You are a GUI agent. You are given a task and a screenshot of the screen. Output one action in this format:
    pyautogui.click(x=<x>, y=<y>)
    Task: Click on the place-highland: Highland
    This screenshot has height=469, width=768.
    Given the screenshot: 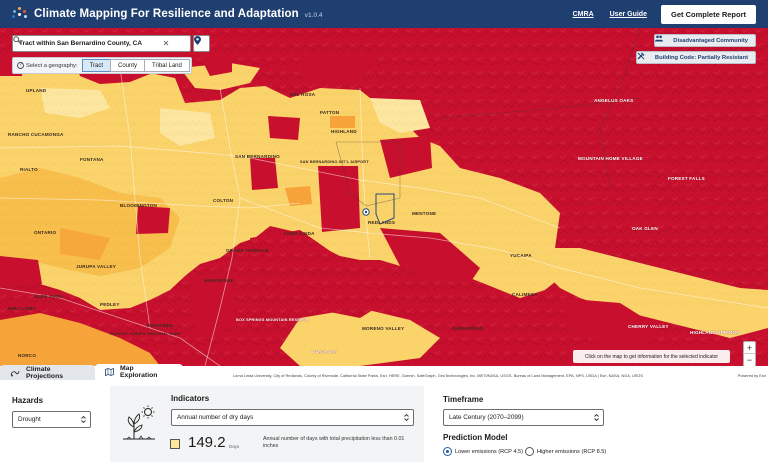 What is the action you would take?
    pyautogui.click(x=344, y=131)
    